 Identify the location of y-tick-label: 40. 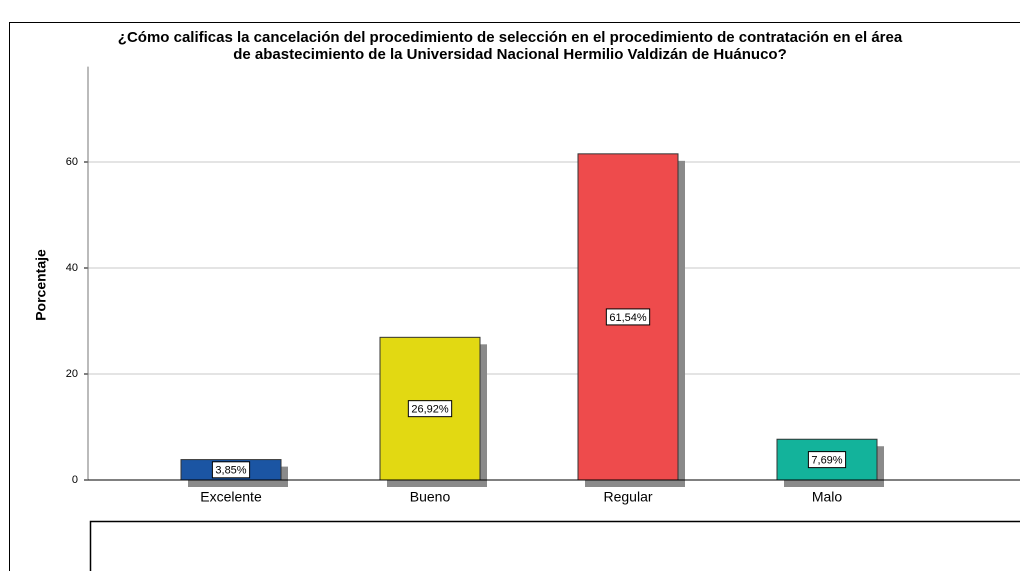
(72, 268).